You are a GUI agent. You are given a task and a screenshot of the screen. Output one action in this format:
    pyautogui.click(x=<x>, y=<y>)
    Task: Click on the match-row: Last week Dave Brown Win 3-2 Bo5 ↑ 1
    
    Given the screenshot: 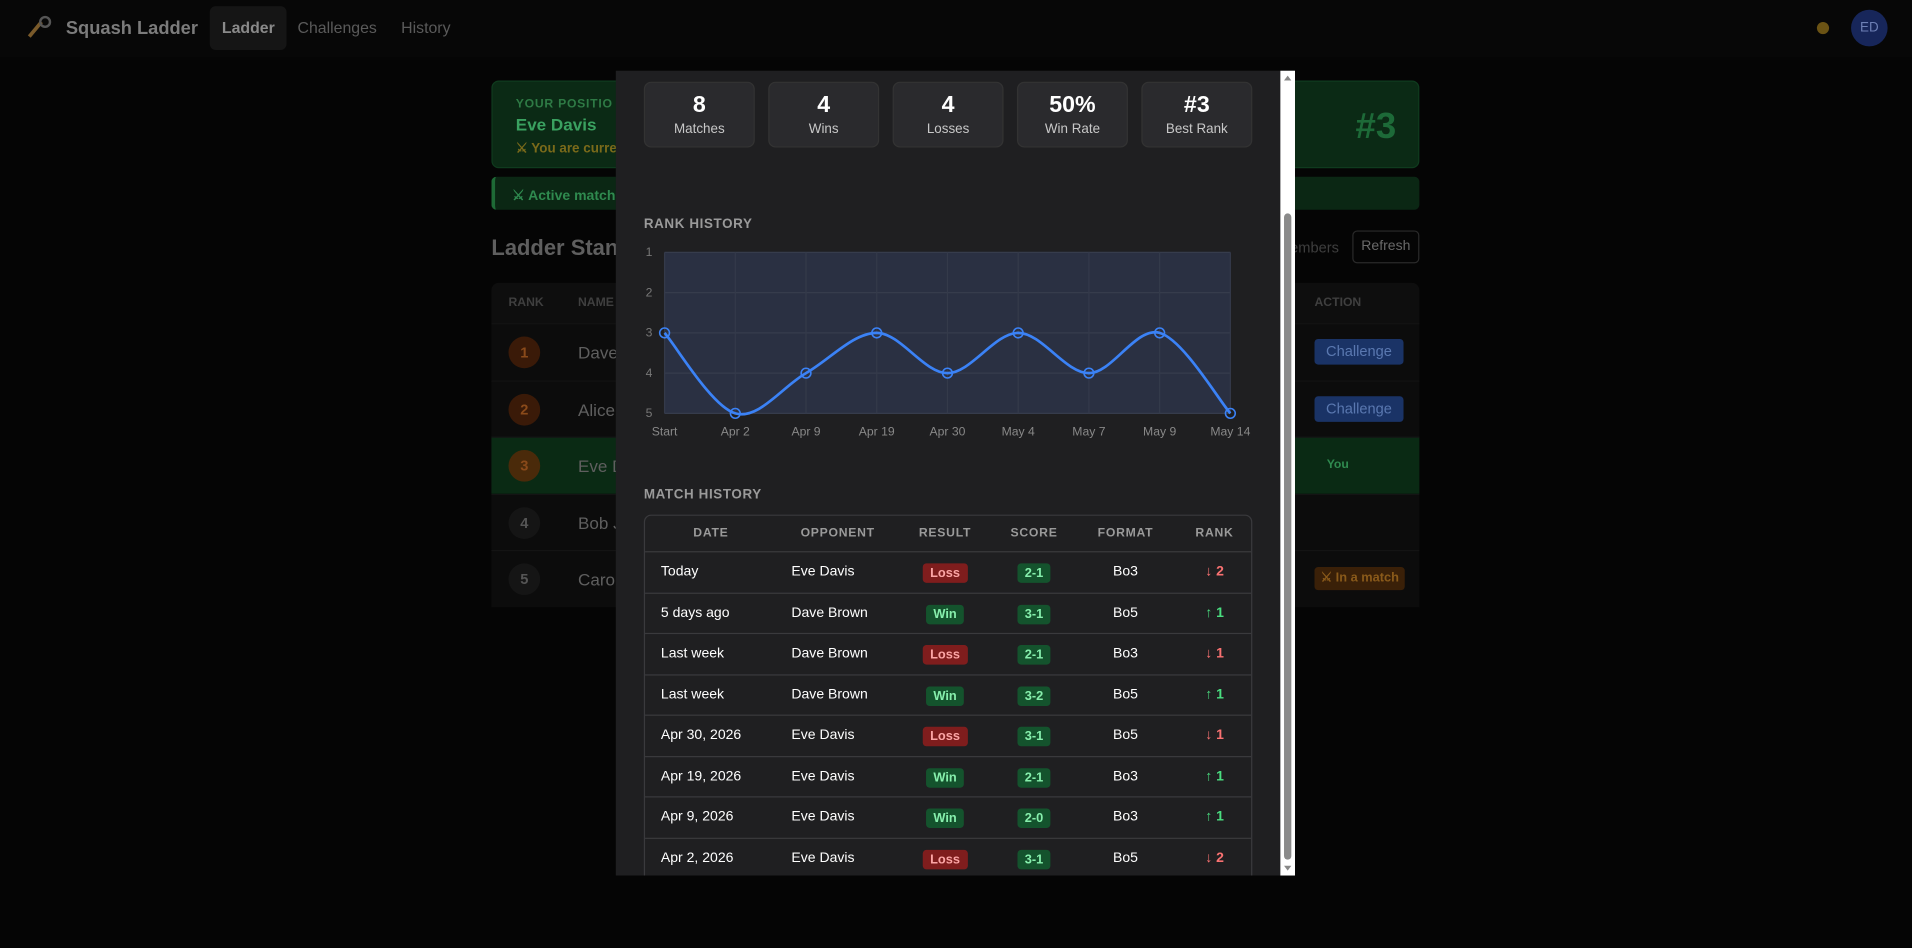 What is the action you would take?
    pyautogui.click(x=948, y=694)
    